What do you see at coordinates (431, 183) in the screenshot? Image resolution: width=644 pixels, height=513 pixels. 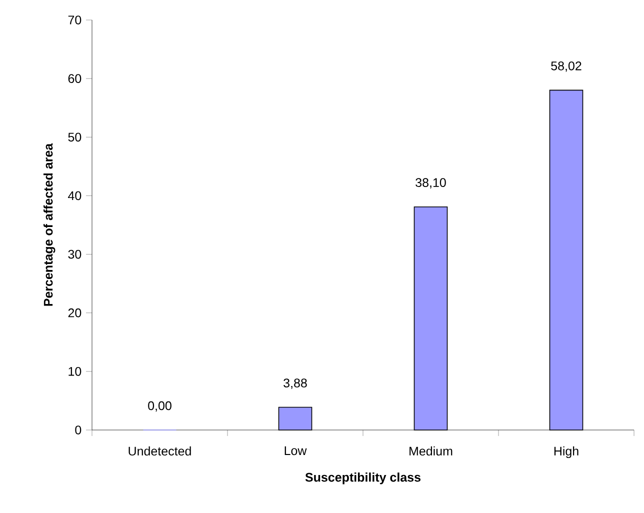 I see `data-label: 38,10` at bounding box center [431, 183].